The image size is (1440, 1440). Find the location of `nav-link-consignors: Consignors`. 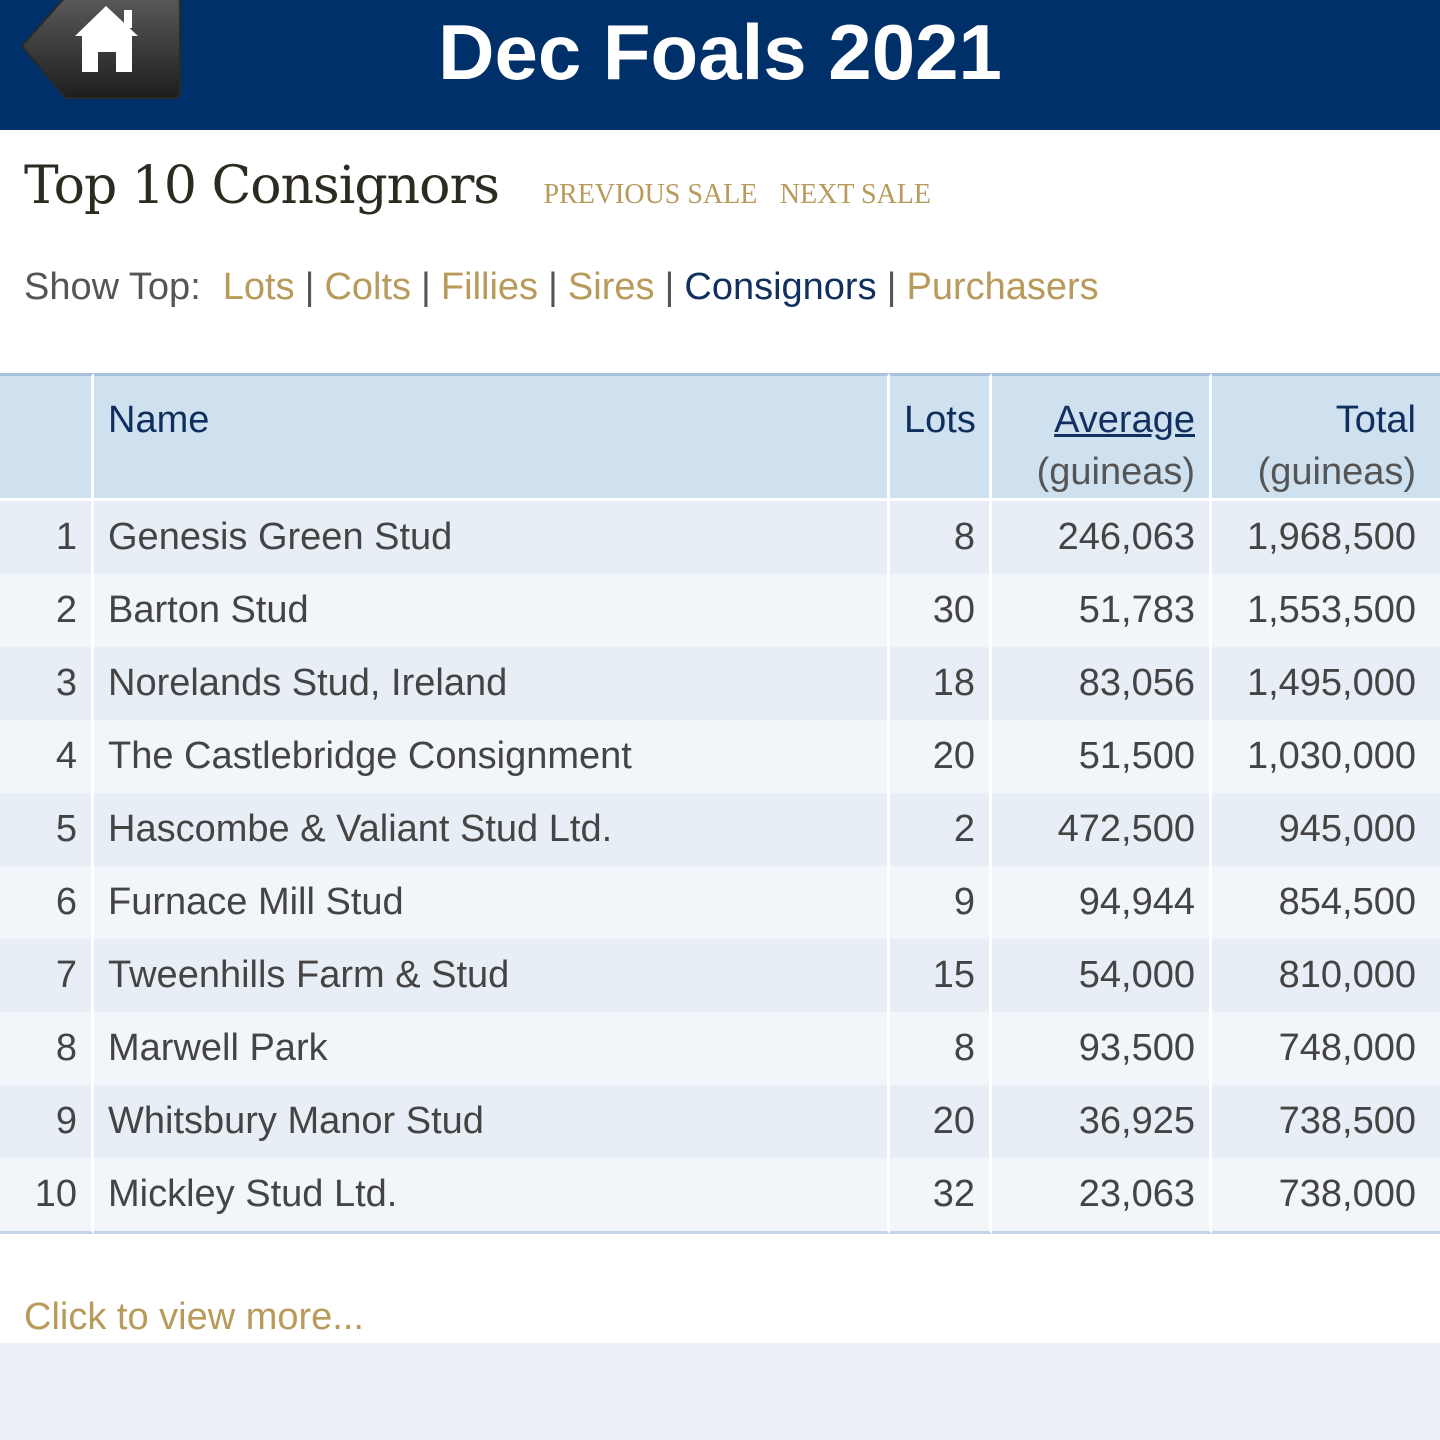

nav-link-consignors: Consignors is located at coordinates (780, 287).